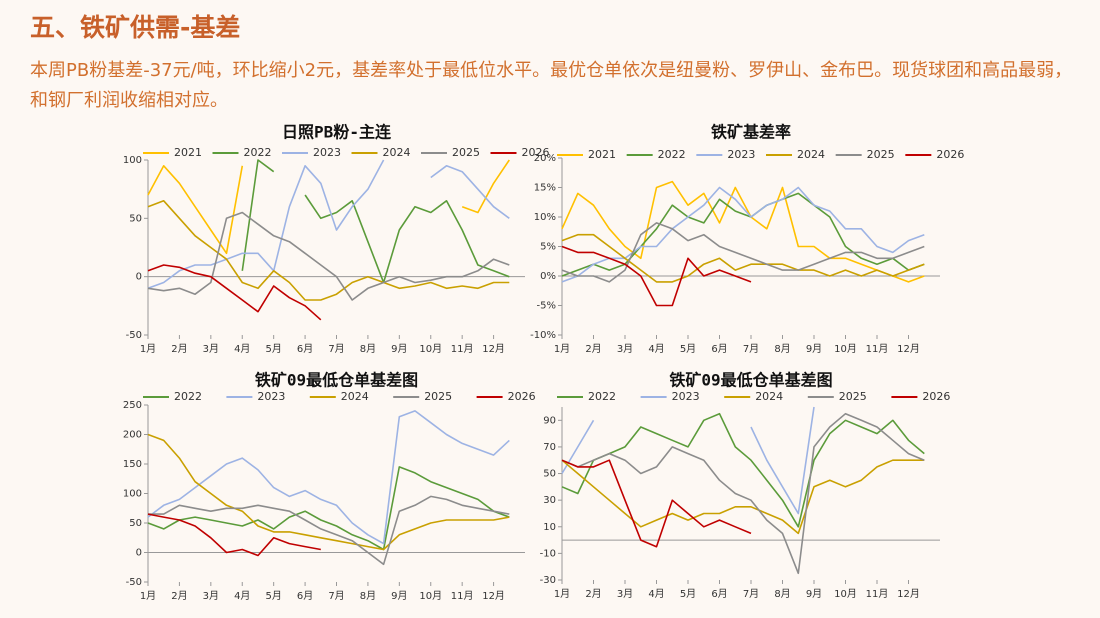 This screenshot has width=1100, height=618. What do you see at coordinates (549, 447) in the screenshot?
I see `y-tick-label: 70` at bounding box center [549, 447].